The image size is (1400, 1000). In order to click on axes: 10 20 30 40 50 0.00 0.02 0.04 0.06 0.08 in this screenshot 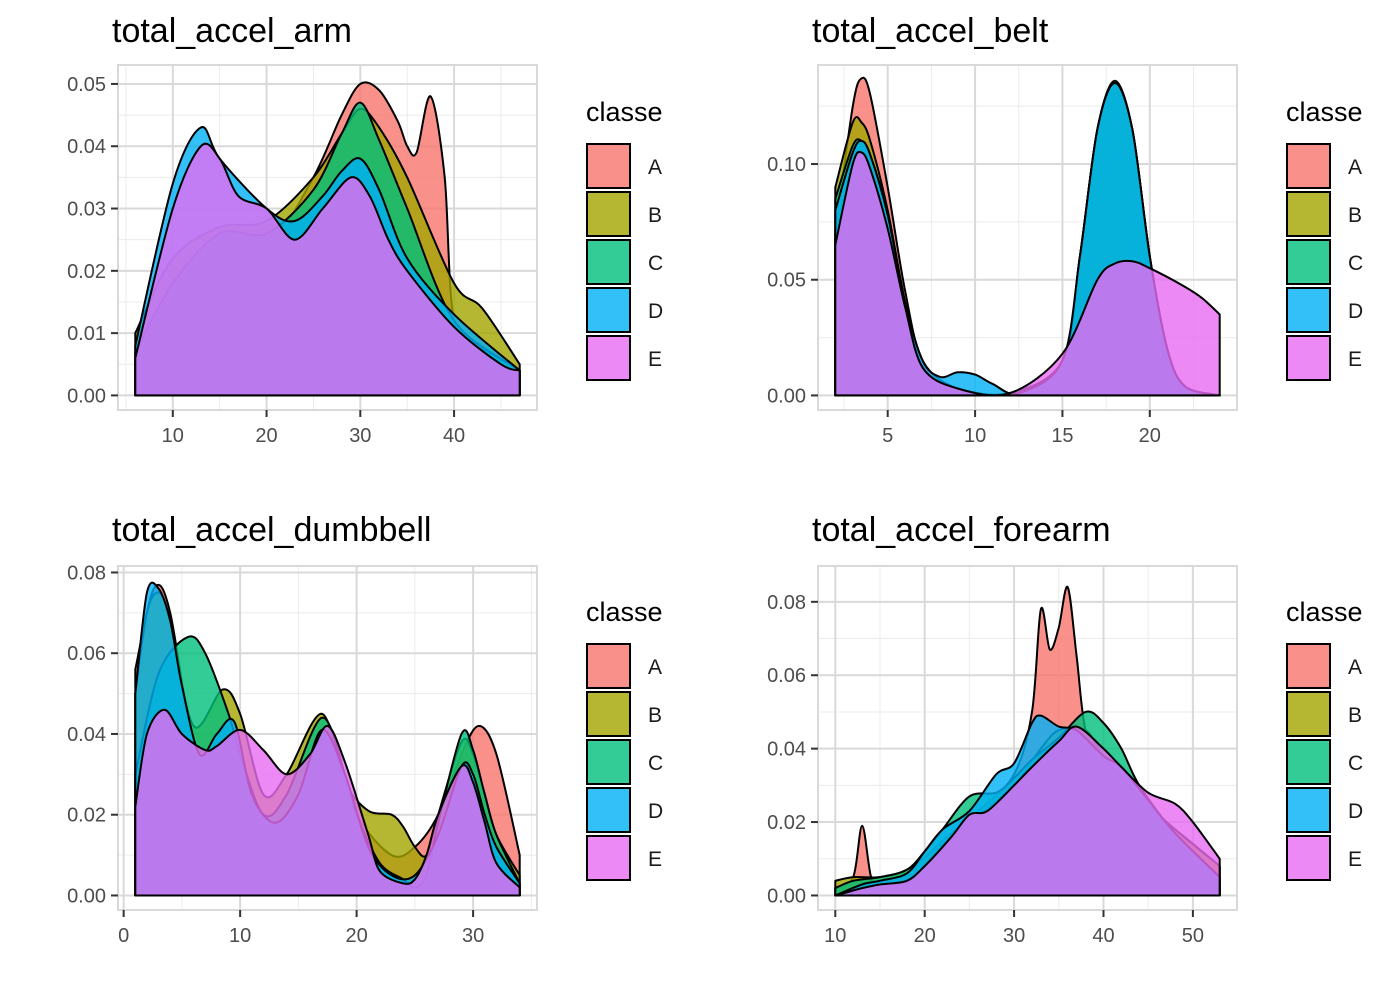, I will do `click(985, 769)`.